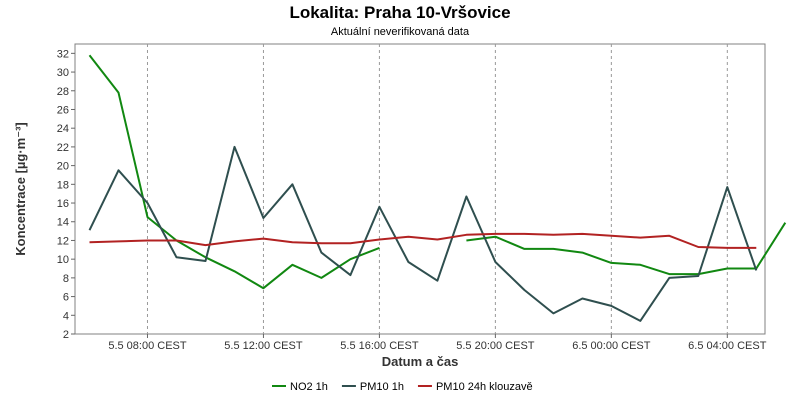 This screenshot has height=400, width=800. I want to click on y-tick-label: 32, so click(63, 54).